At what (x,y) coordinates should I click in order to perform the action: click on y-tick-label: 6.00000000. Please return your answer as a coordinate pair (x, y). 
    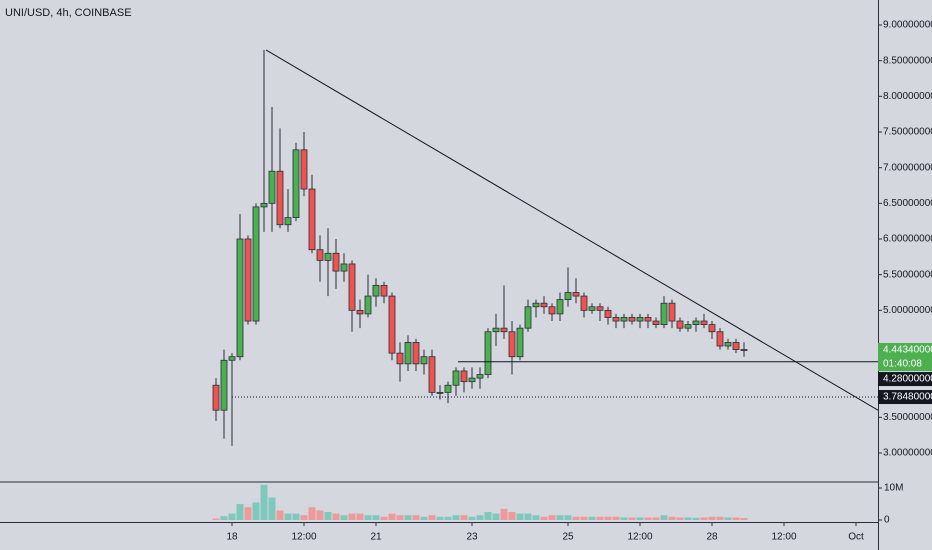
    Looking at the image, I should click on (907, 239).